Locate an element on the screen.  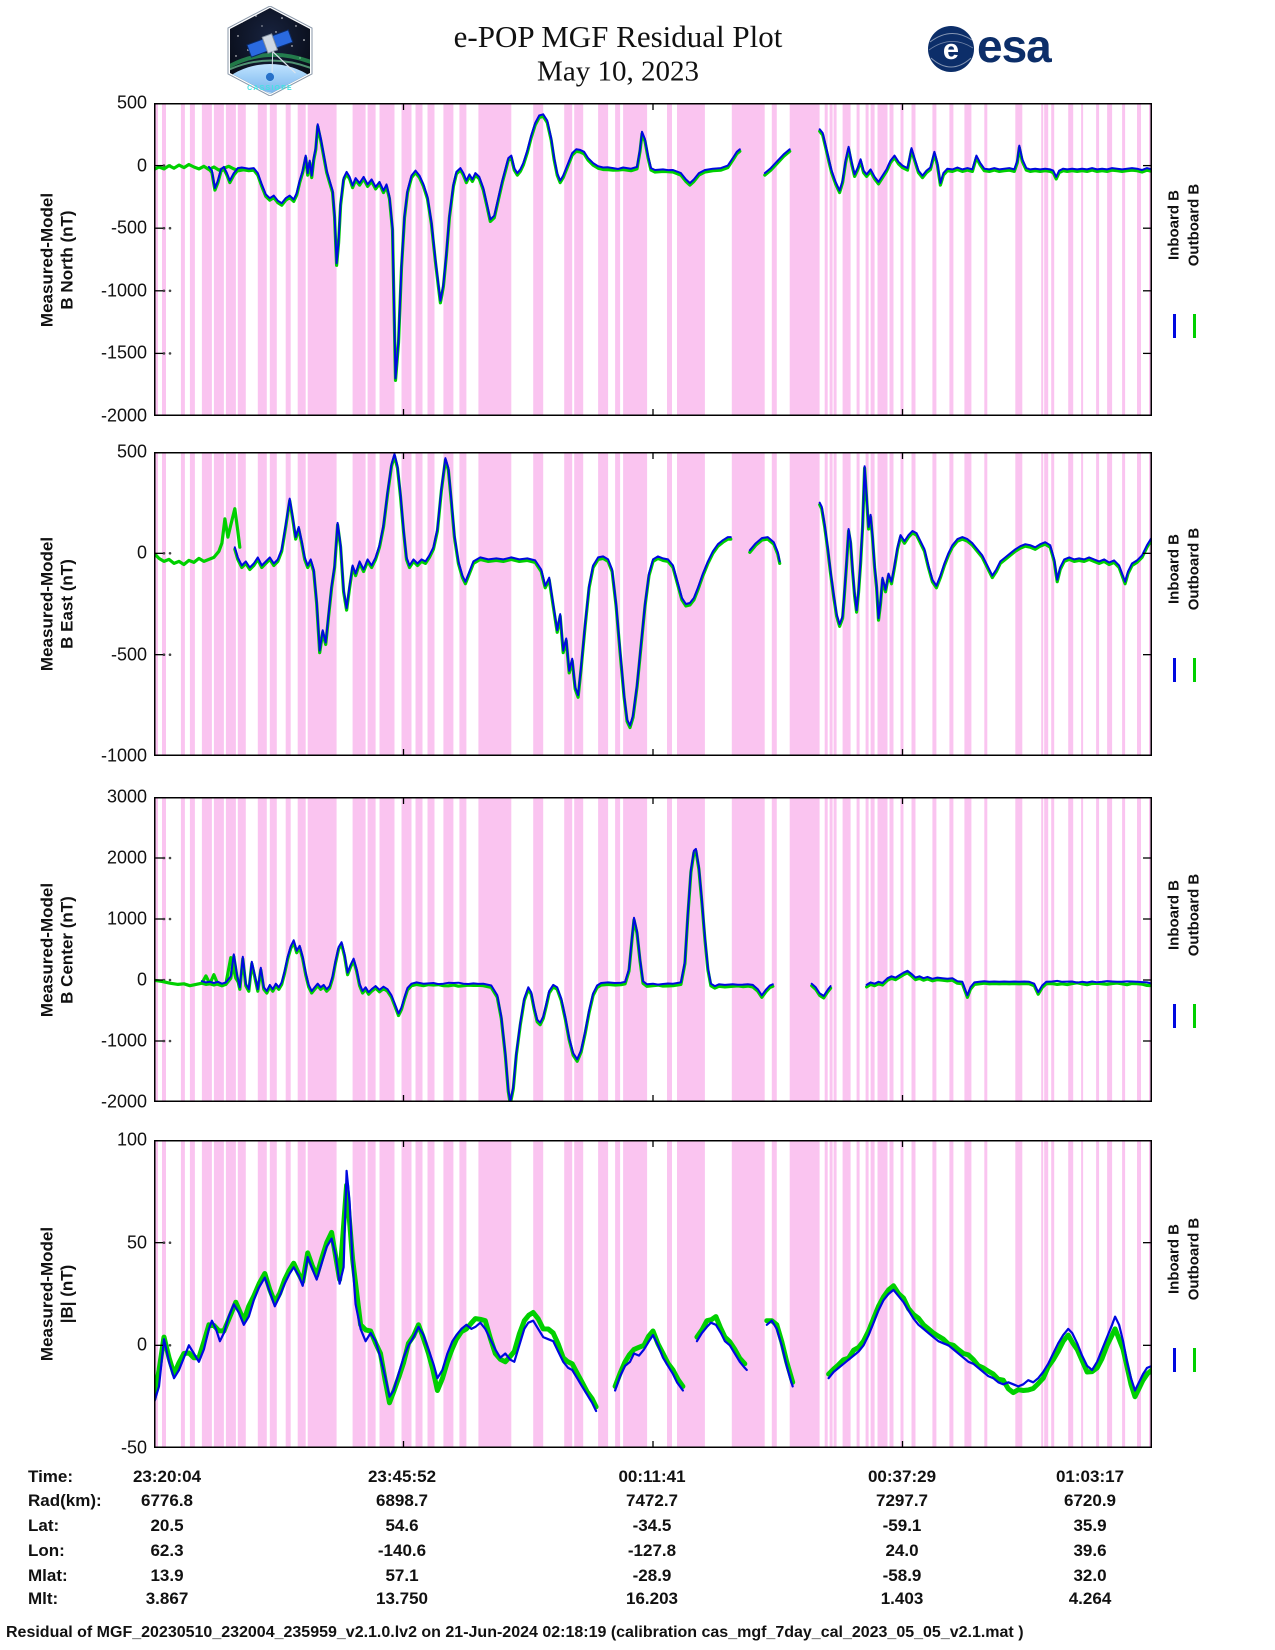
ytick-label-b-center: -1000 is located at coordinates (123, 1040).